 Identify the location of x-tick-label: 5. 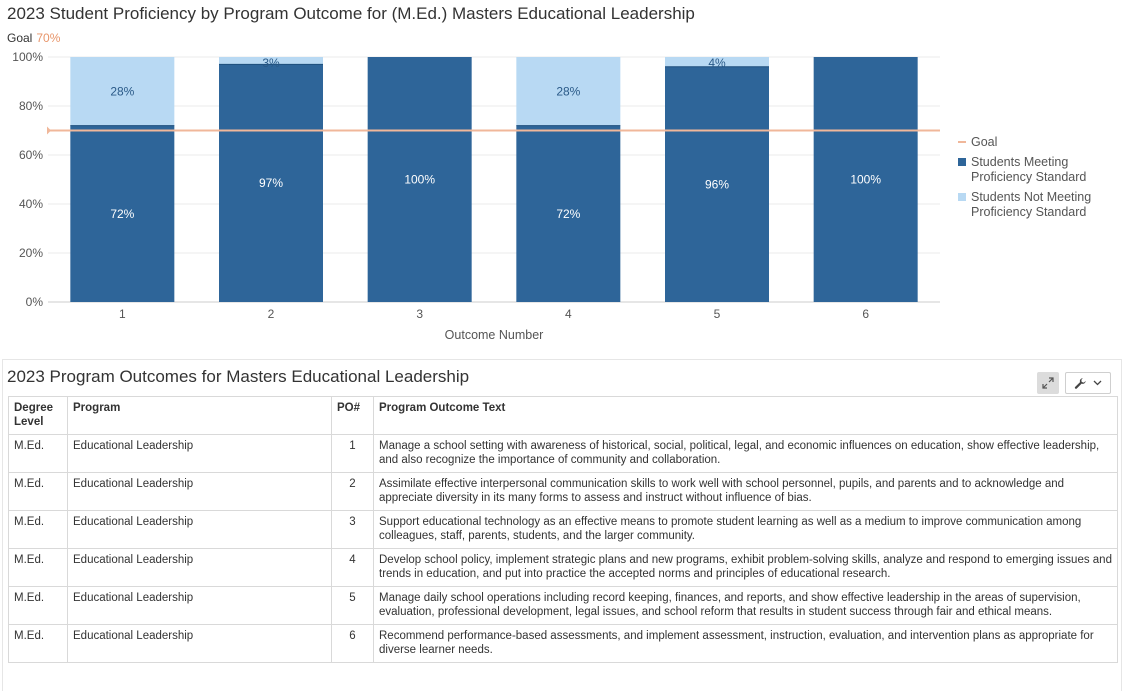
(717, 314).